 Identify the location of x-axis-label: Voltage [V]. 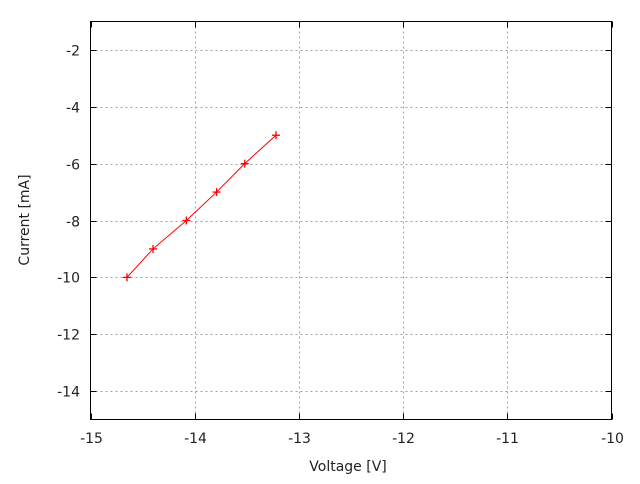
(347, 467).